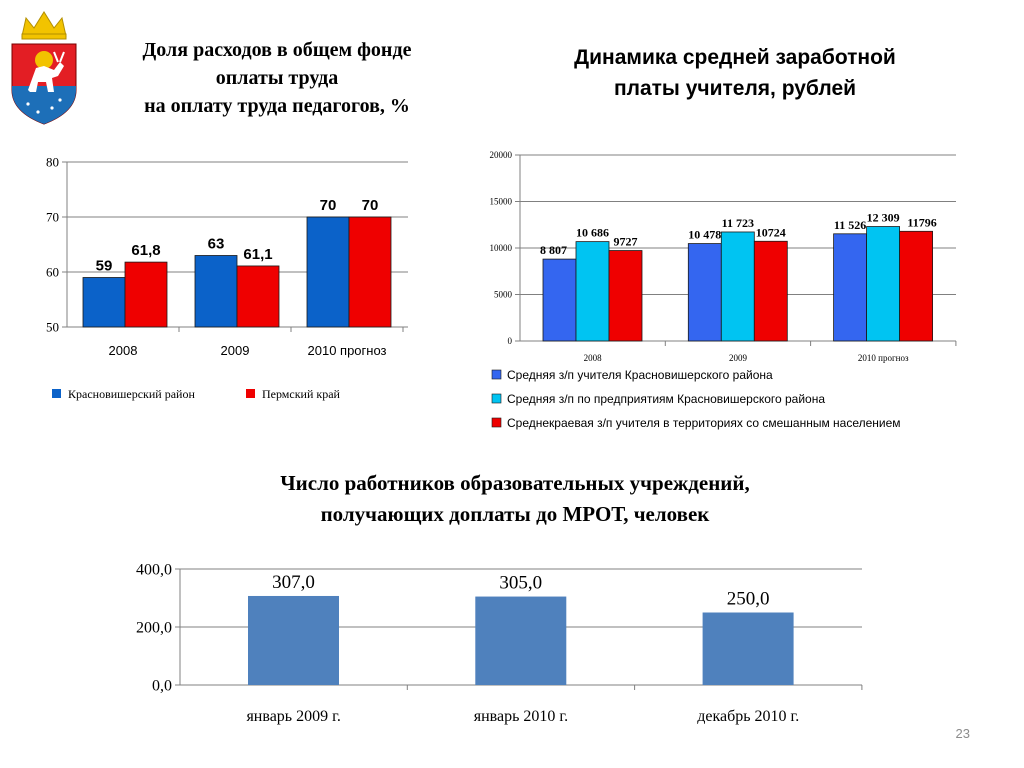 This screenshot has height=768, width=1024. What do you see at coordinates (850, 225) in the screenshot?
I see `data-label: 11 526` at bounding box center [850, 225].